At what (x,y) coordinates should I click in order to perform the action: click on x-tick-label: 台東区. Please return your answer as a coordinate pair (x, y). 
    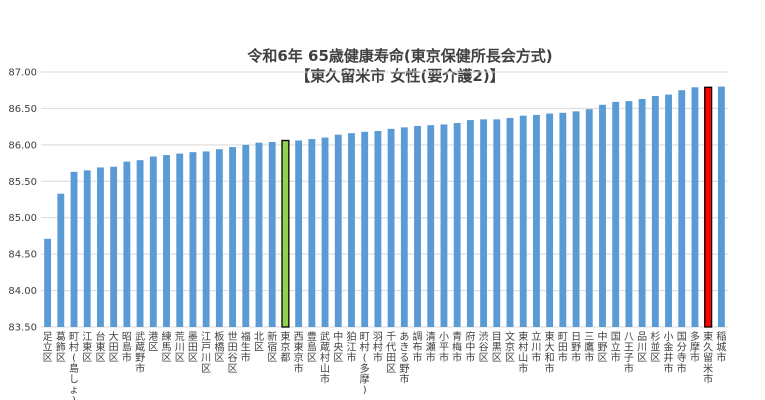
    Looking at the image, I should click on (100, 347).